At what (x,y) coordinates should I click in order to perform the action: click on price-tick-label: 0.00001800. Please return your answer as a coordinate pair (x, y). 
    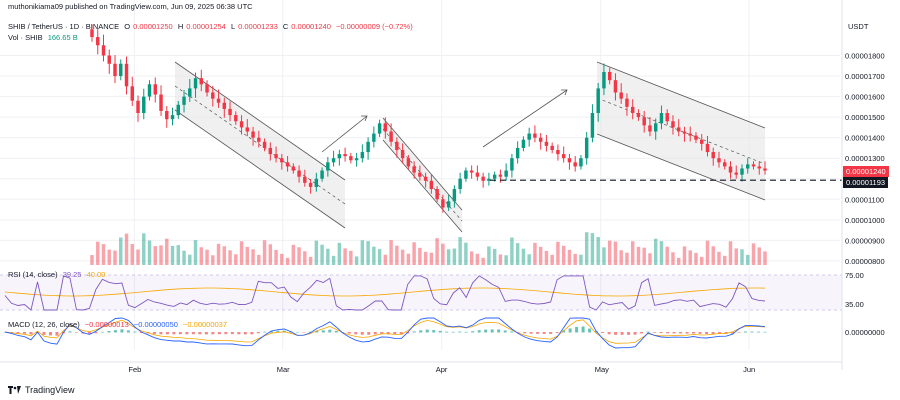
    Looking at the image, I should click on (865, 56).